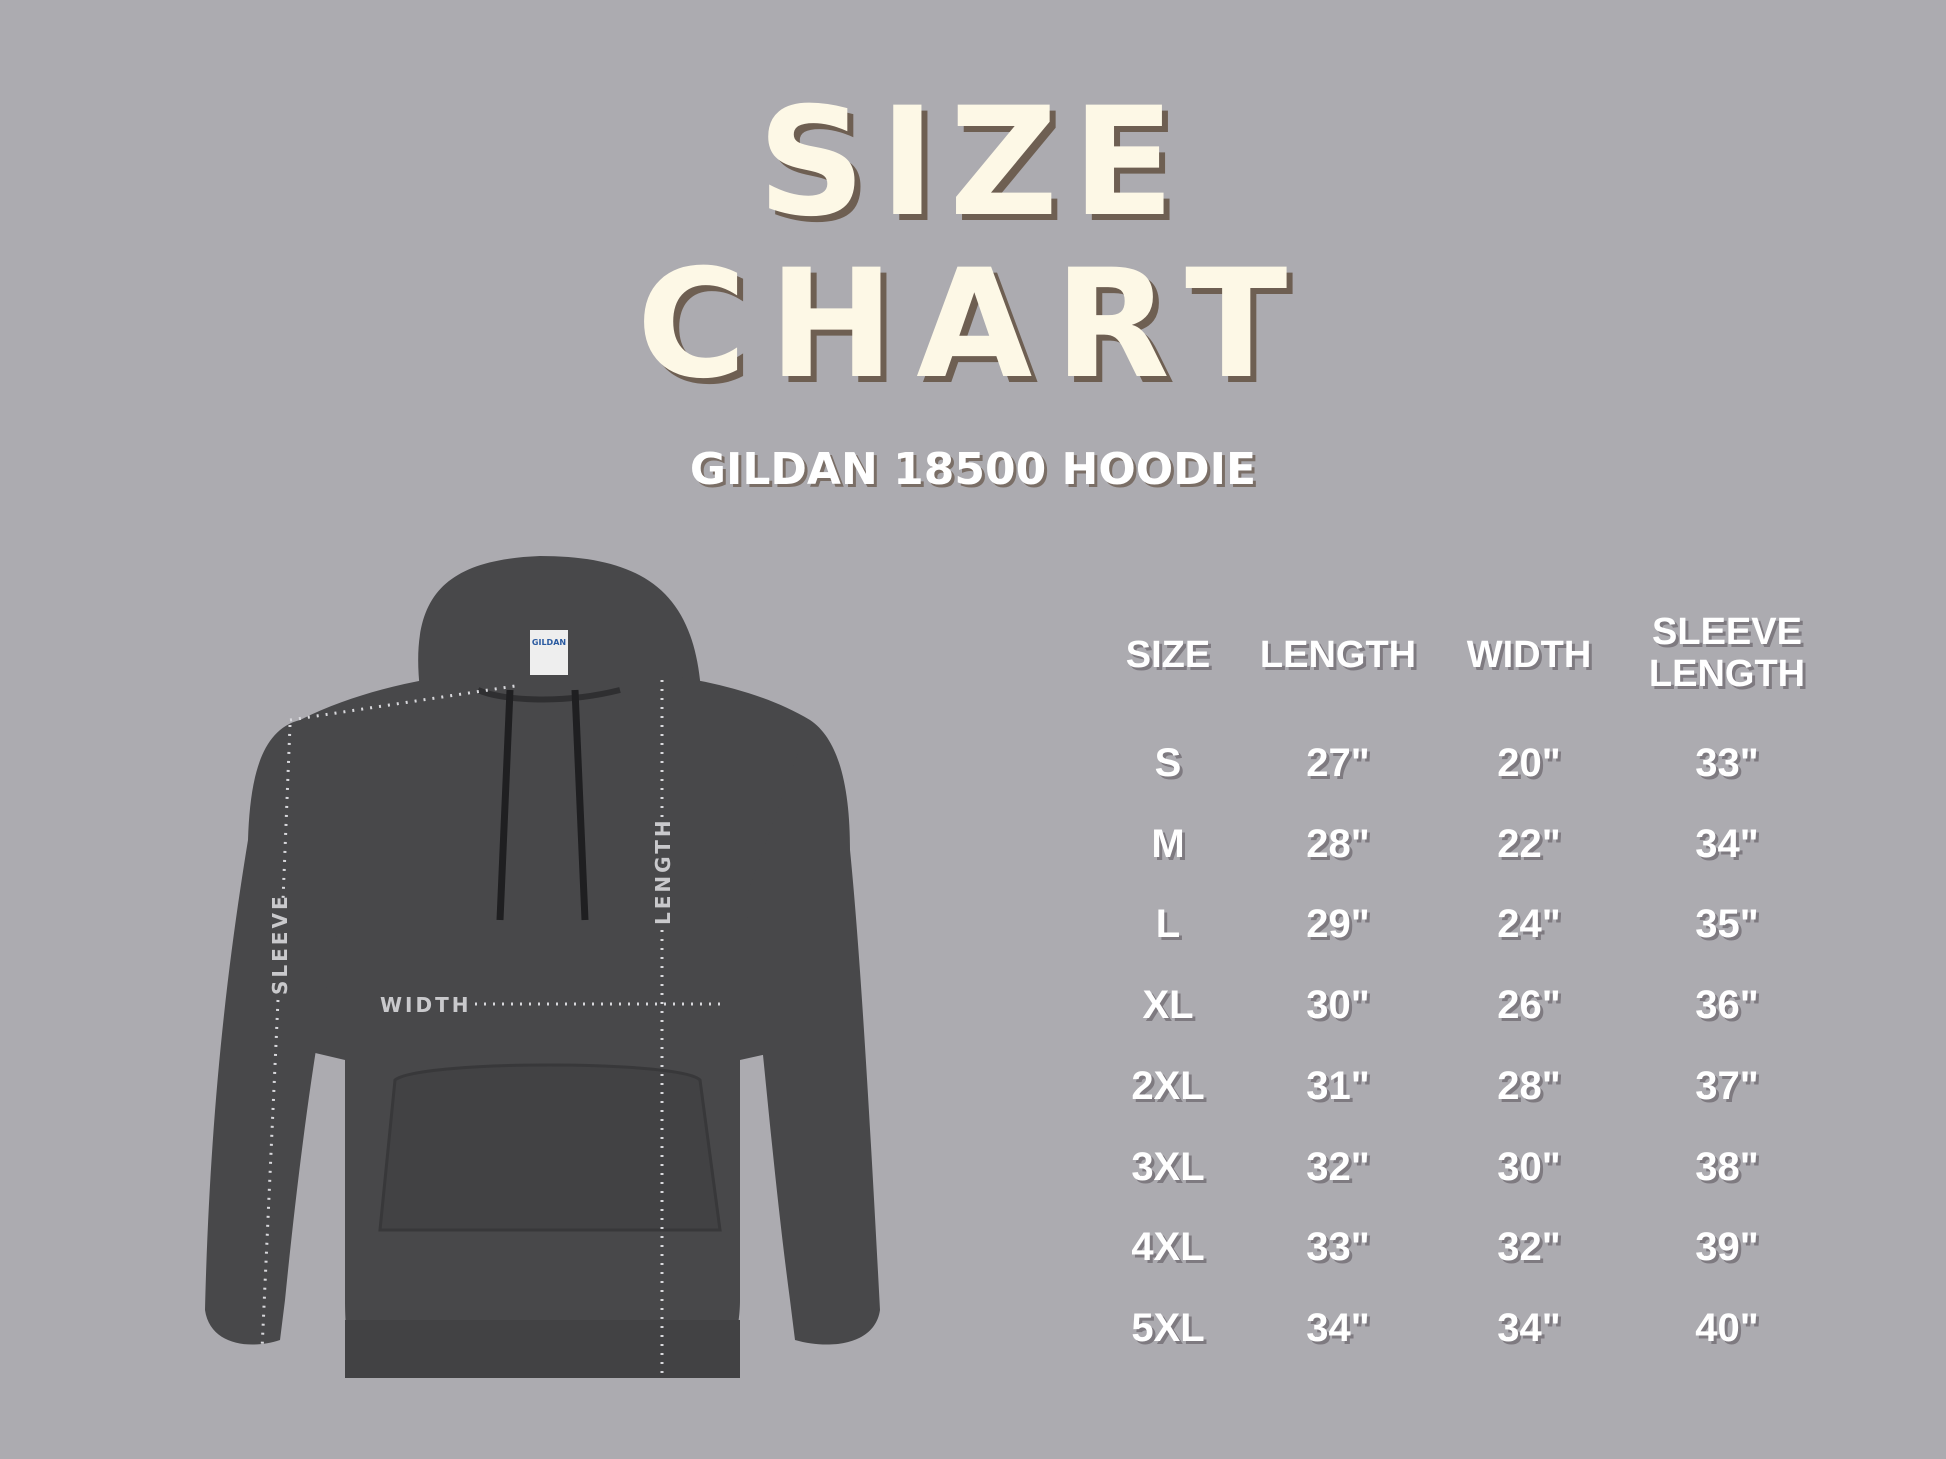  Describe the element at coordinates (1727, 1005) in the screenshot. I see `measurement-cell: 36"` at that location.